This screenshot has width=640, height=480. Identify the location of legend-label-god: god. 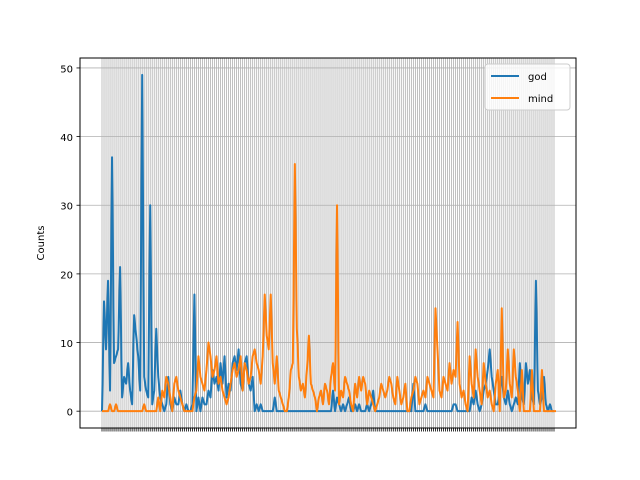
(537, 77).